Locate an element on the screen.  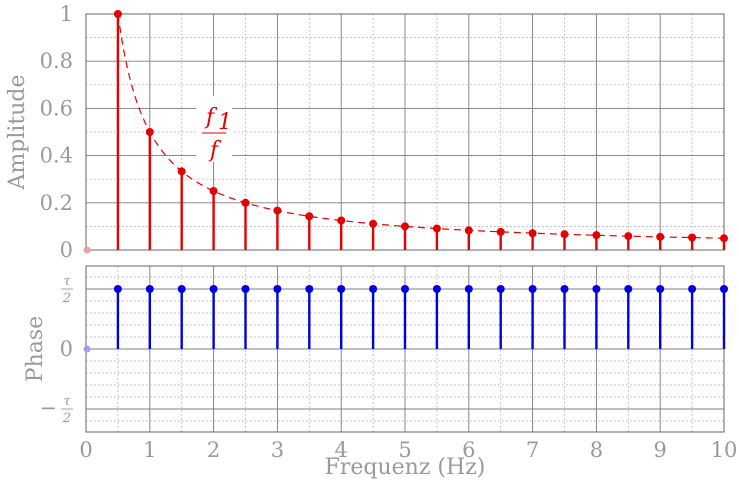
x-tick-label: 3 is located at coordinates (277, 450).